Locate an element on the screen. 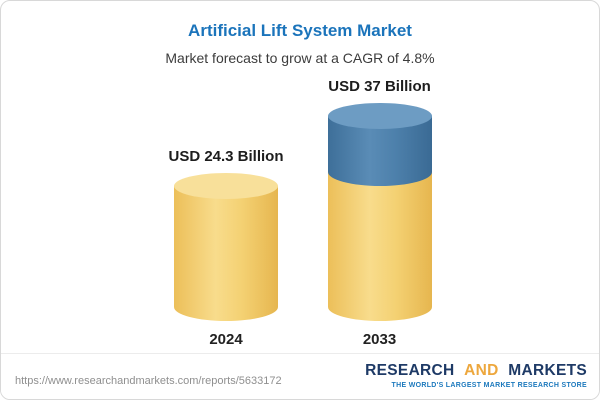  logo-word-and: AND is located at coordinates (481, 371).